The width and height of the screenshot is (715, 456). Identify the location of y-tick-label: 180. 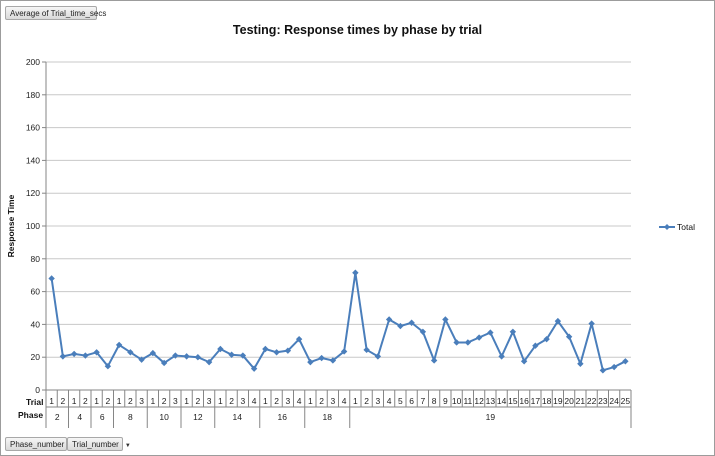
(33, 95).